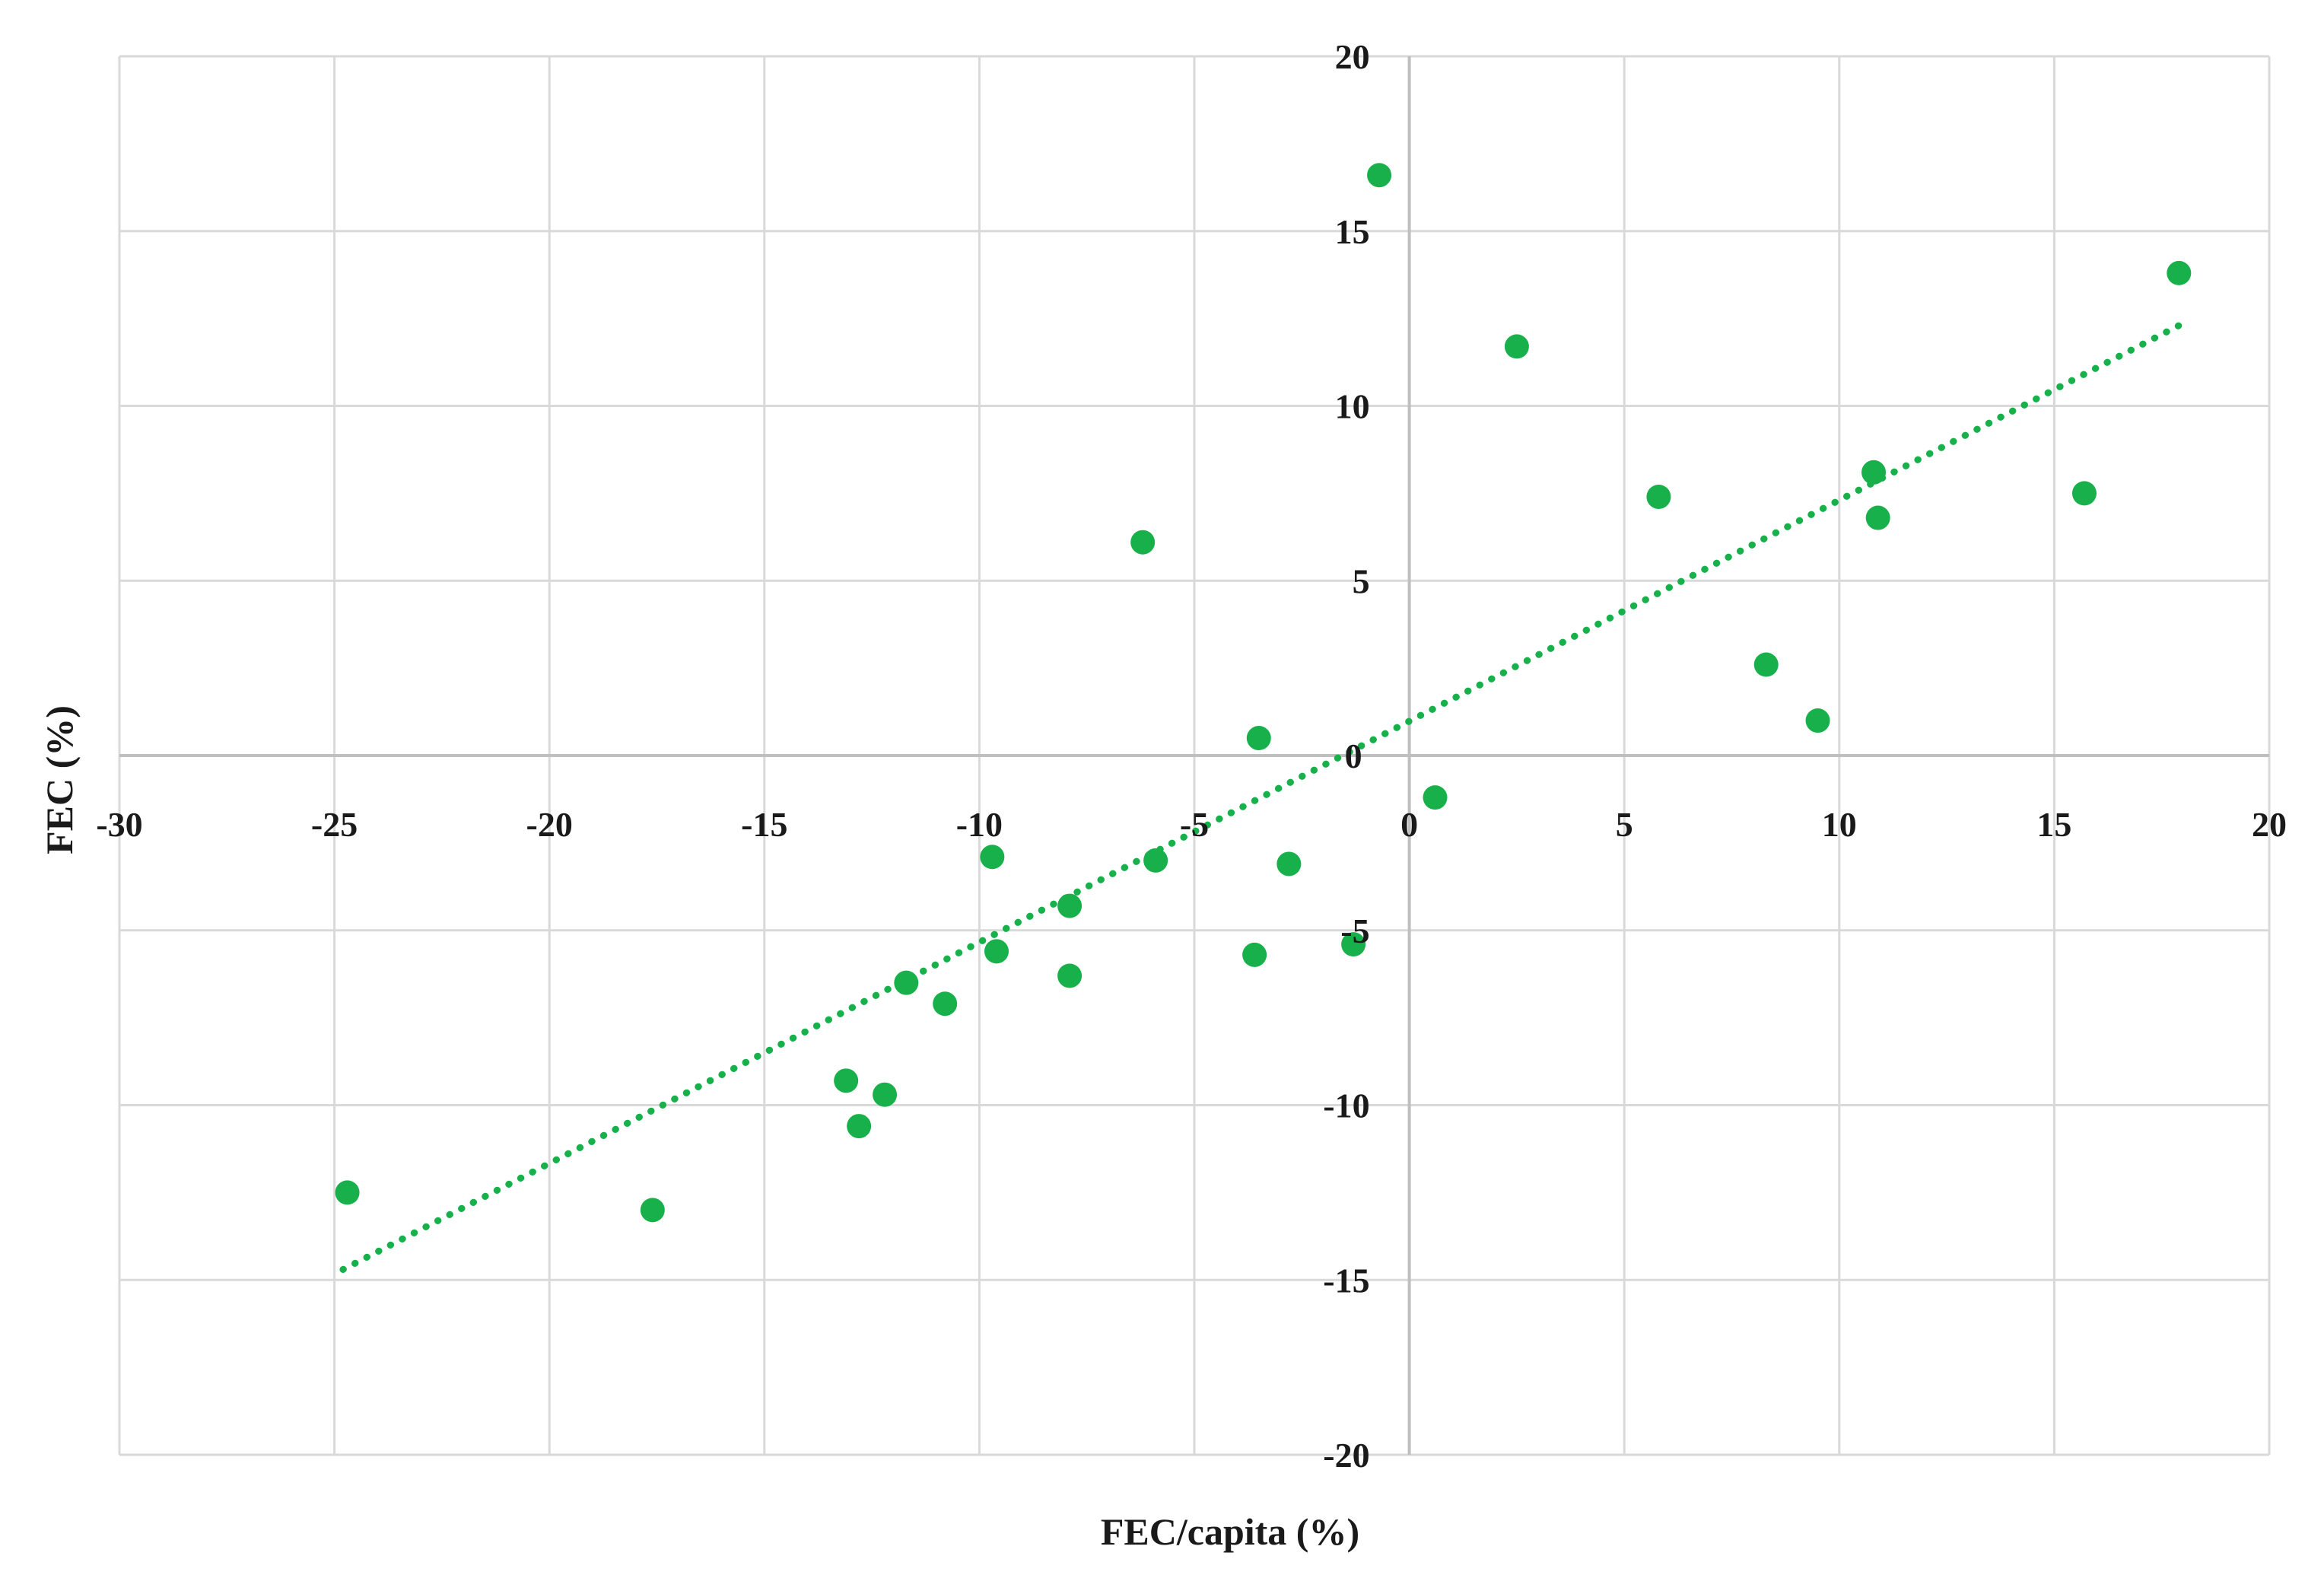 The height and width of the screenshot is (1594, 2324). I want to click on y-tick-label: -20, so click(1346, 1456).